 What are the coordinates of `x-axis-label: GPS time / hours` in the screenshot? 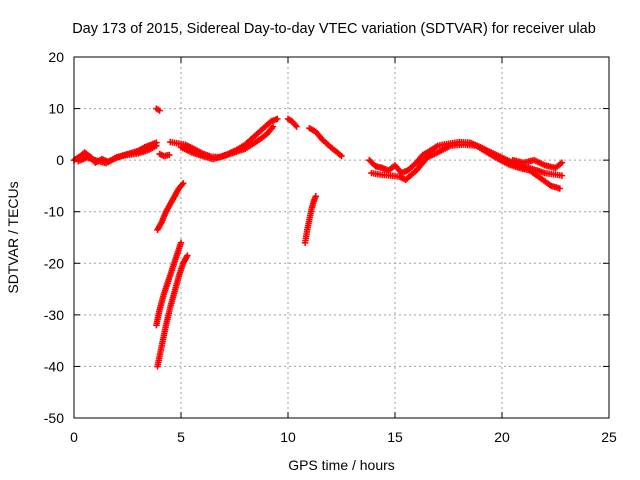 It's located at (341, 465).